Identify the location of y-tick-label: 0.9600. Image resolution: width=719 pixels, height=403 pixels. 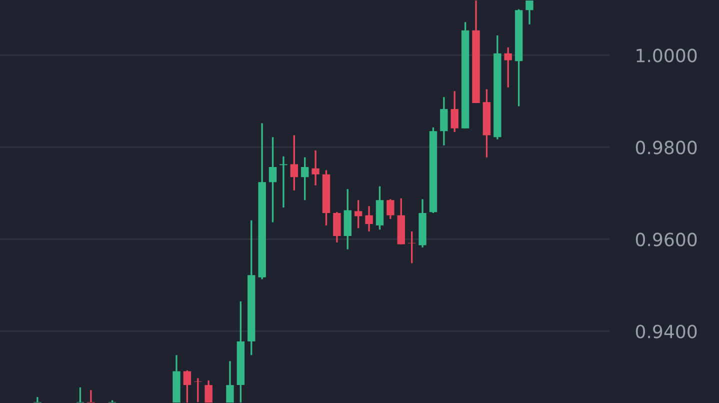
(666, 239).